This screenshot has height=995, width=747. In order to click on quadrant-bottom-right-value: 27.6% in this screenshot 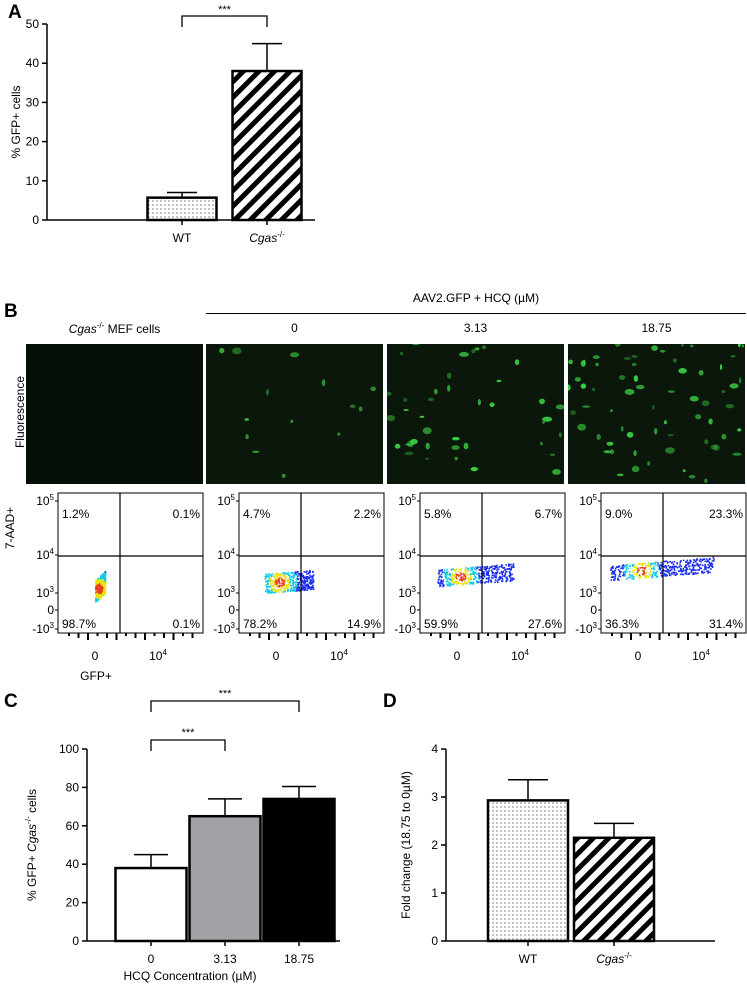, I will do `click(545, 624)`.